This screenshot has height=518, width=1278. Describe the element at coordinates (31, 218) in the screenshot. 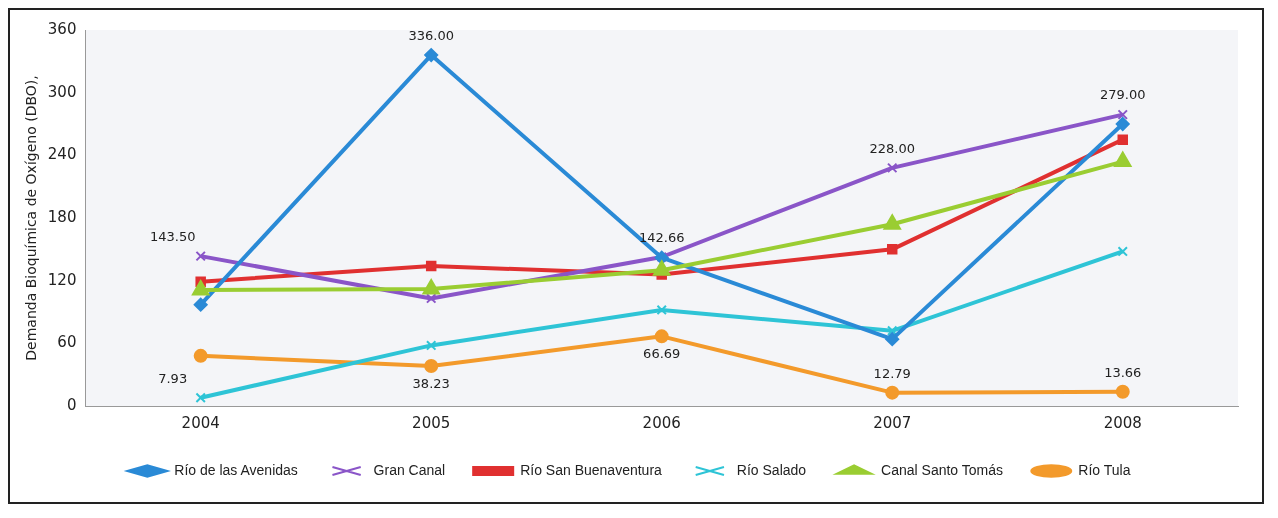

I see `y-axis-title: Demanda Bioquímica de Oxígeno (DBO),` at that location.